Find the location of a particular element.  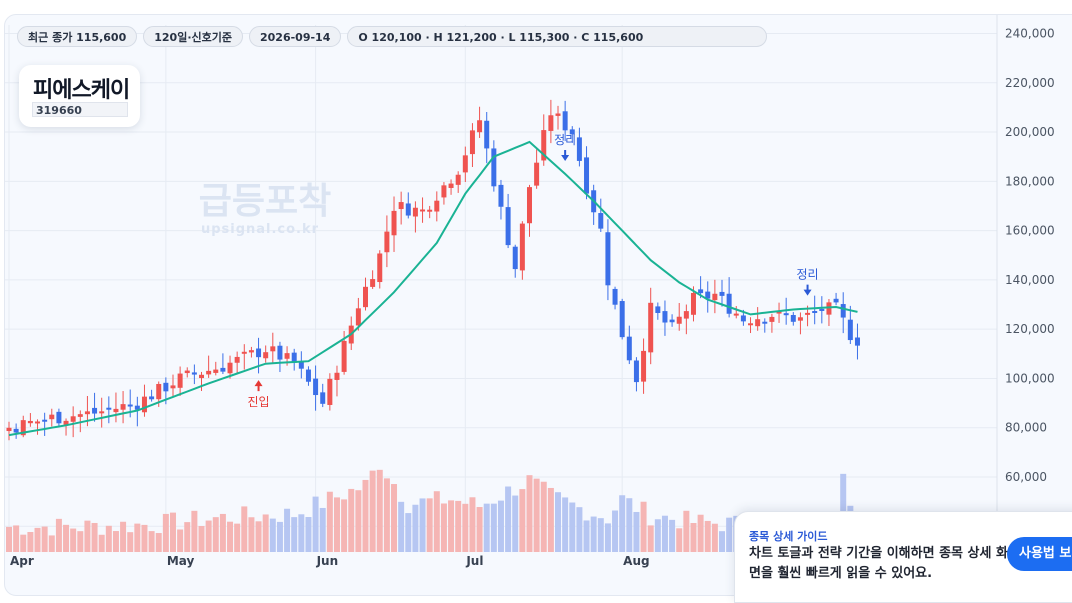

down-arrow-icon is located at coordinates (807, 290).